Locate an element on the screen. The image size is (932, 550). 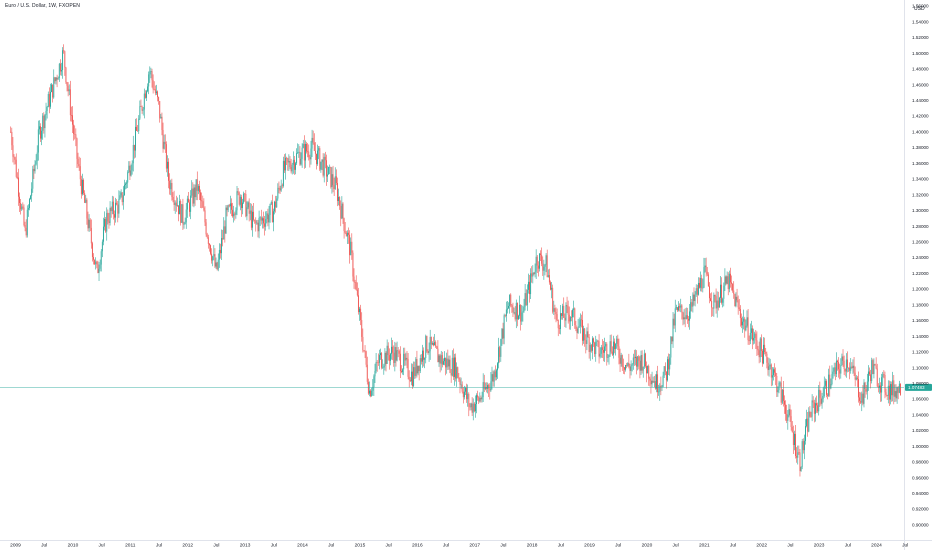
x-tick-label: 2011 is located at coordinates (130, 546).